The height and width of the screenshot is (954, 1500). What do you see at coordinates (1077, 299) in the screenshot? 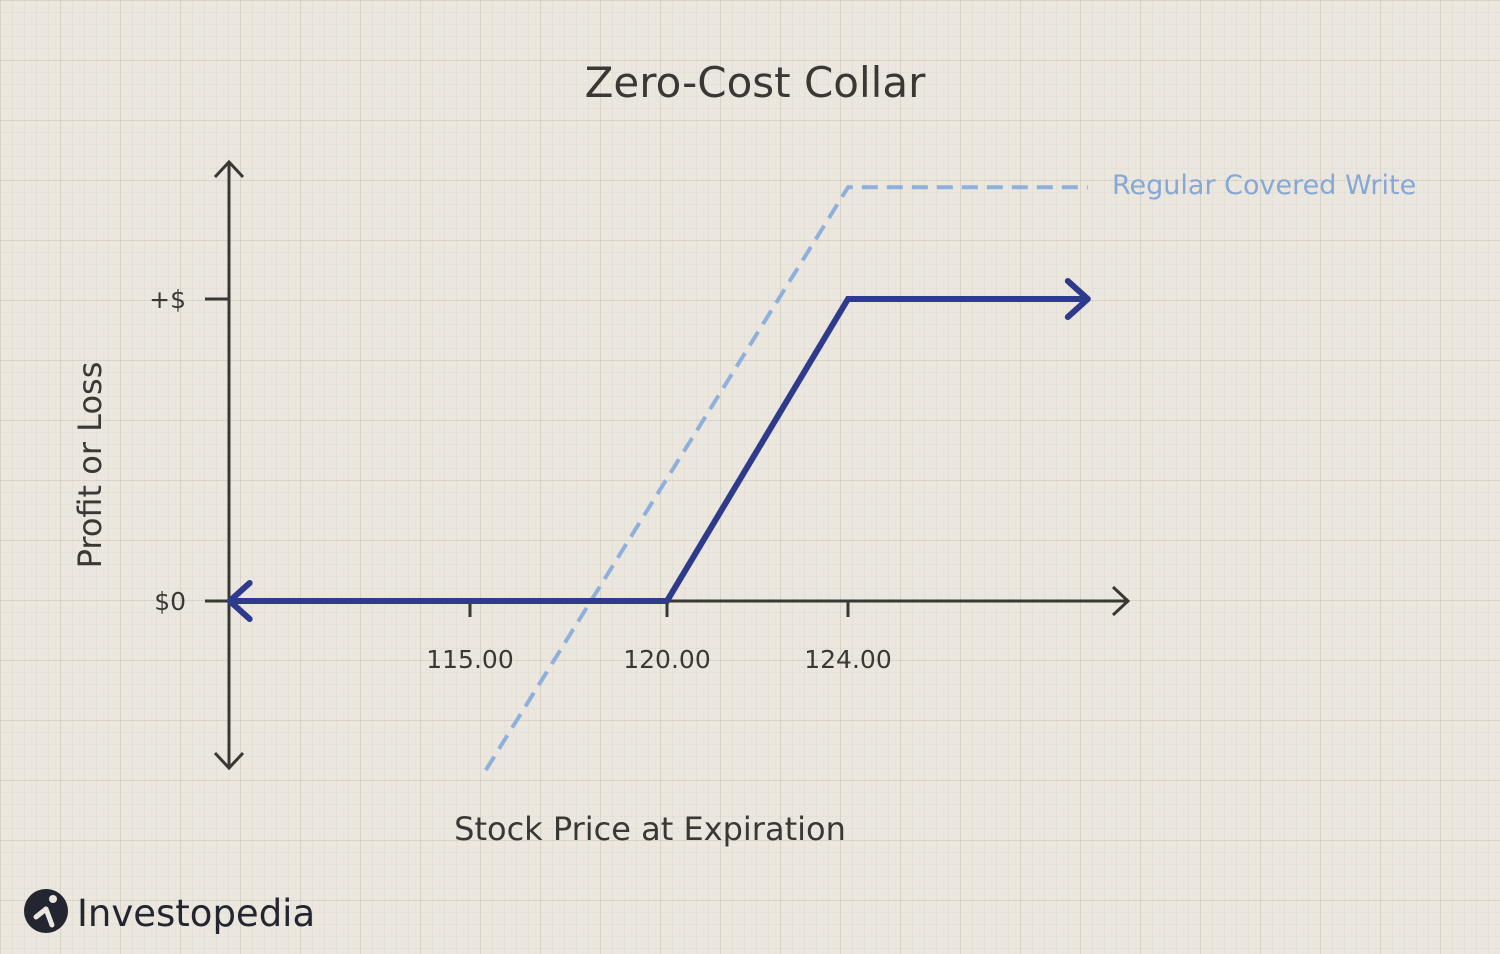
I see `series-right-arrowhead` at bounding box center [1077, 299].